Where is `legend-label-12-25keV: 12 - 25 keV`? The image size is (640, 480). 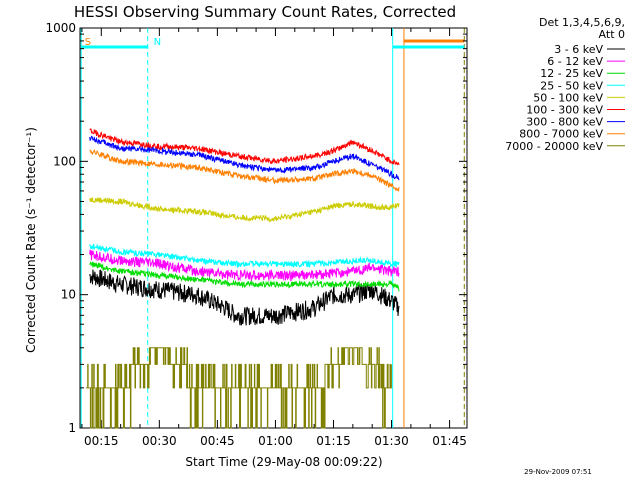
legend-label-12-25keV: 12 - 25 keV is located at coordinates (571, 73).